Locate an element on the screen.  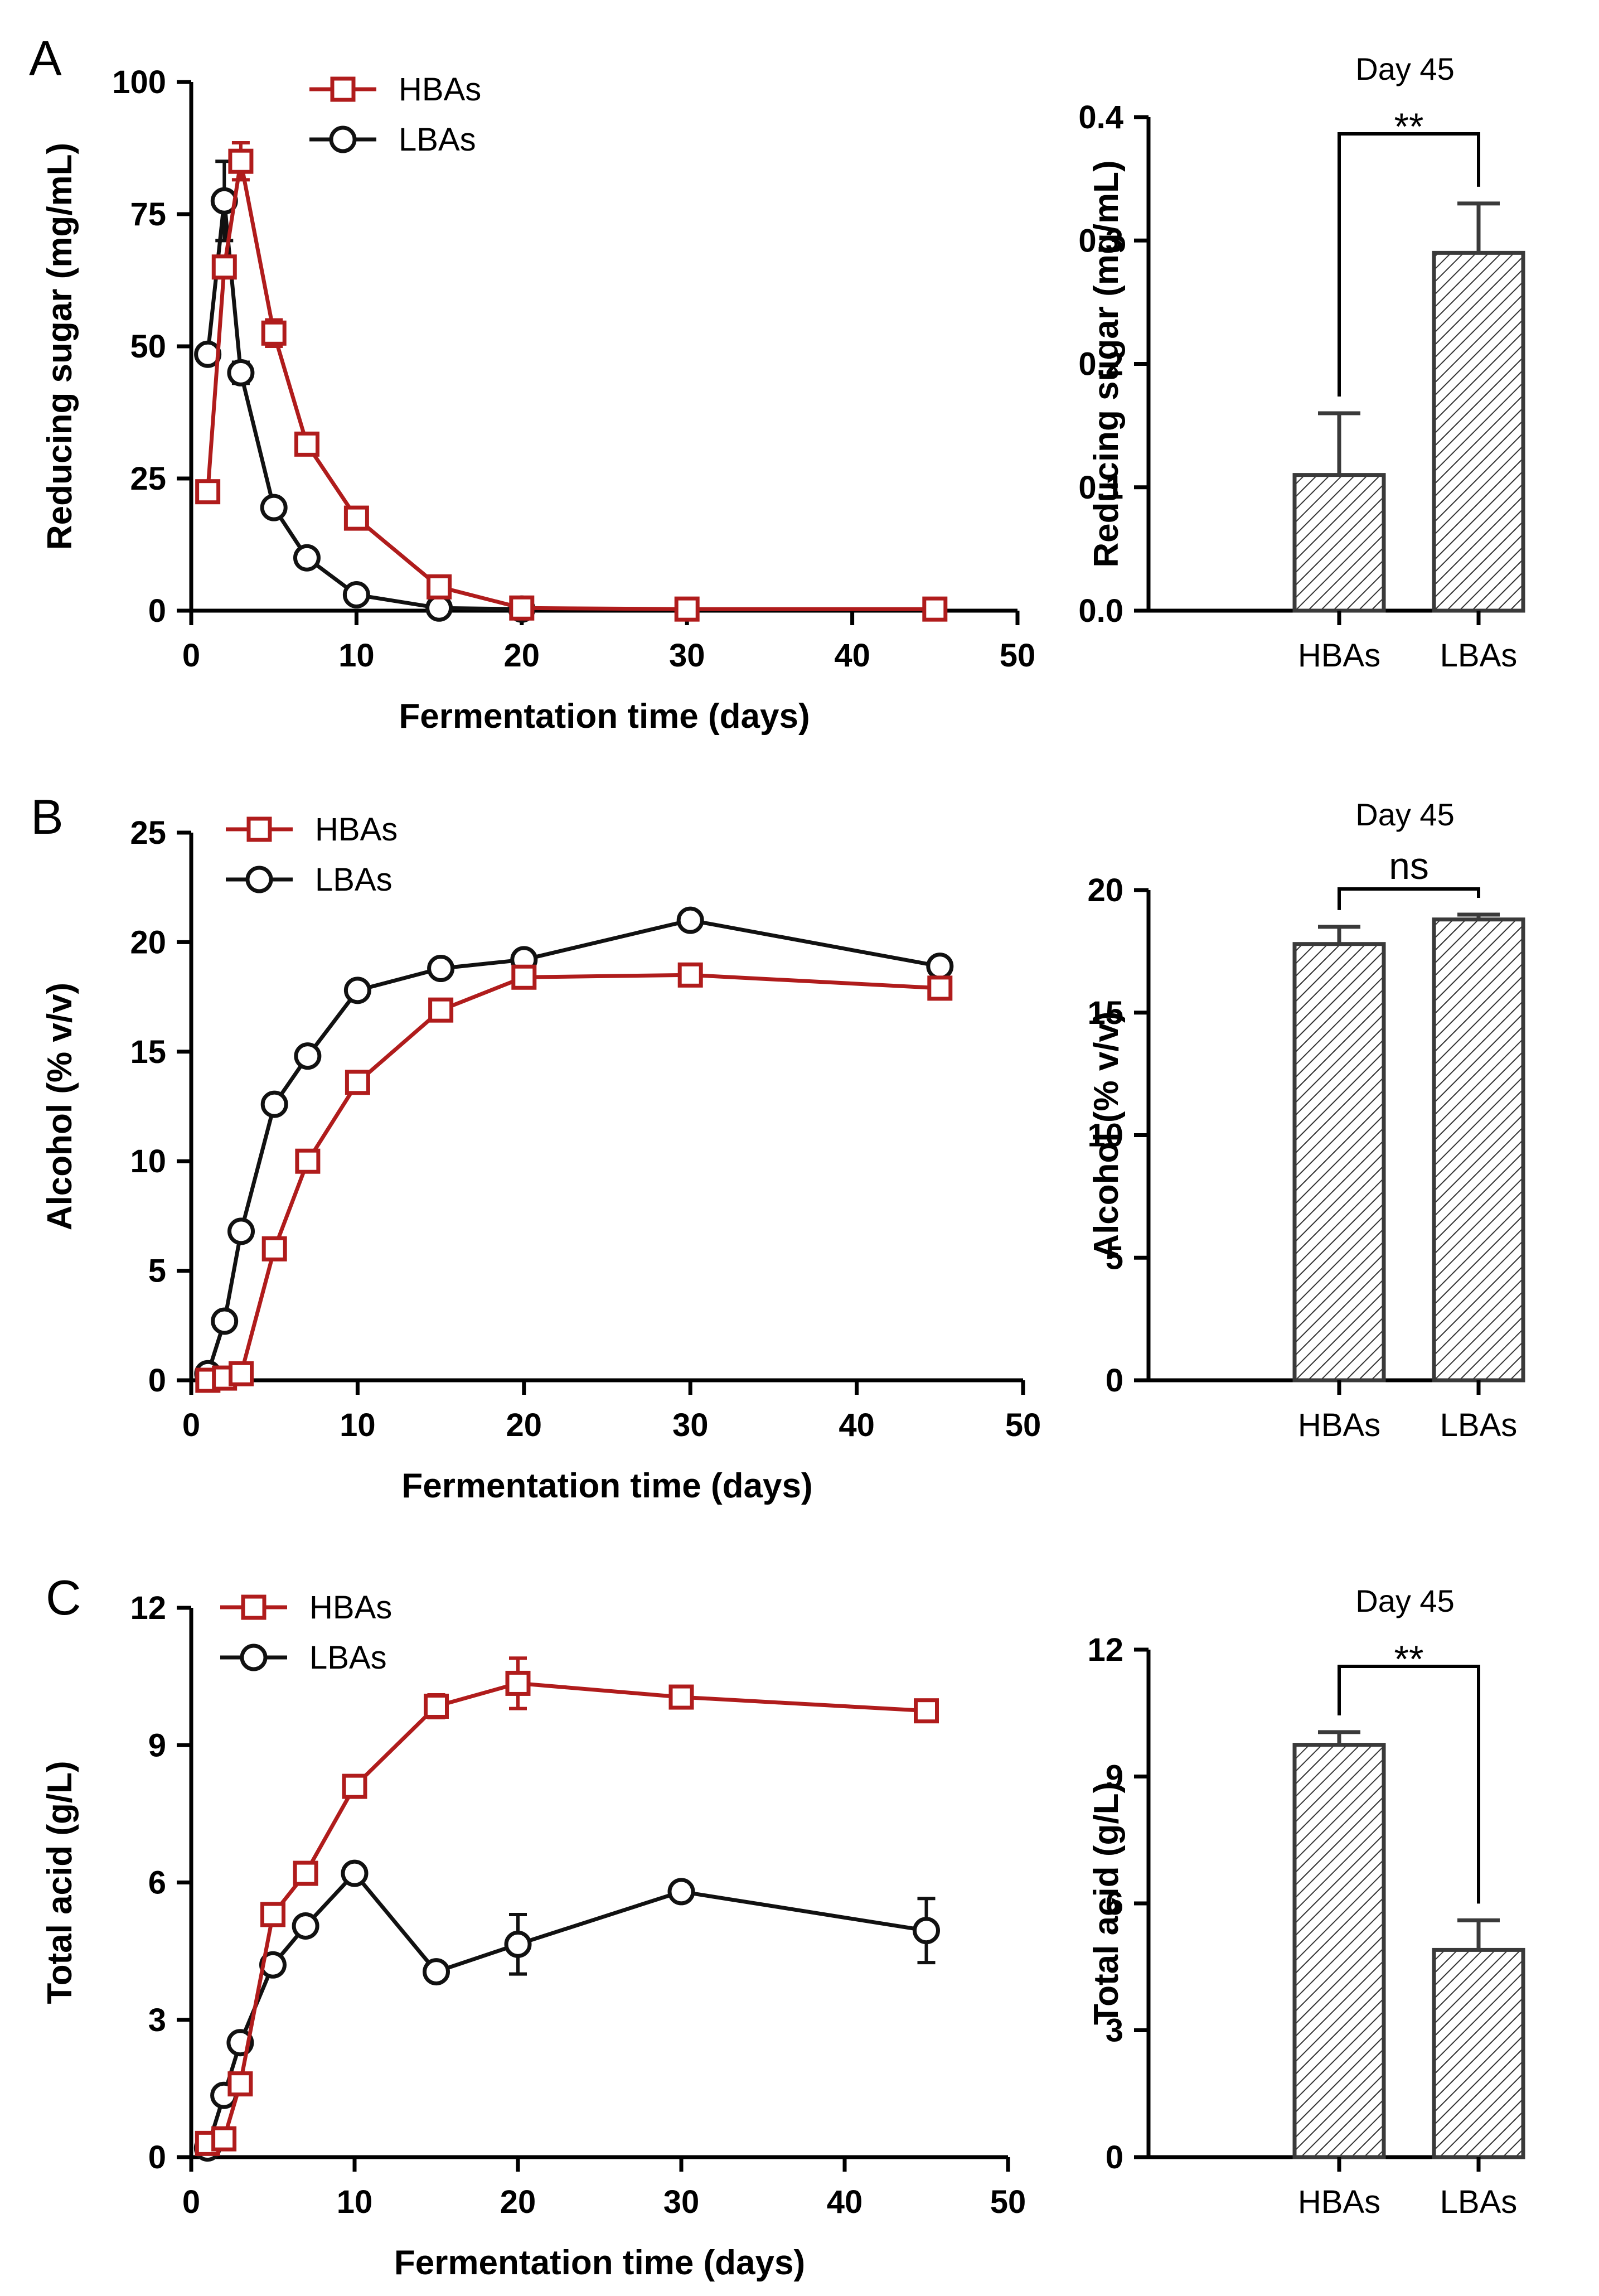
y-tick-label: 3 is located at coordinates (157, 2020).